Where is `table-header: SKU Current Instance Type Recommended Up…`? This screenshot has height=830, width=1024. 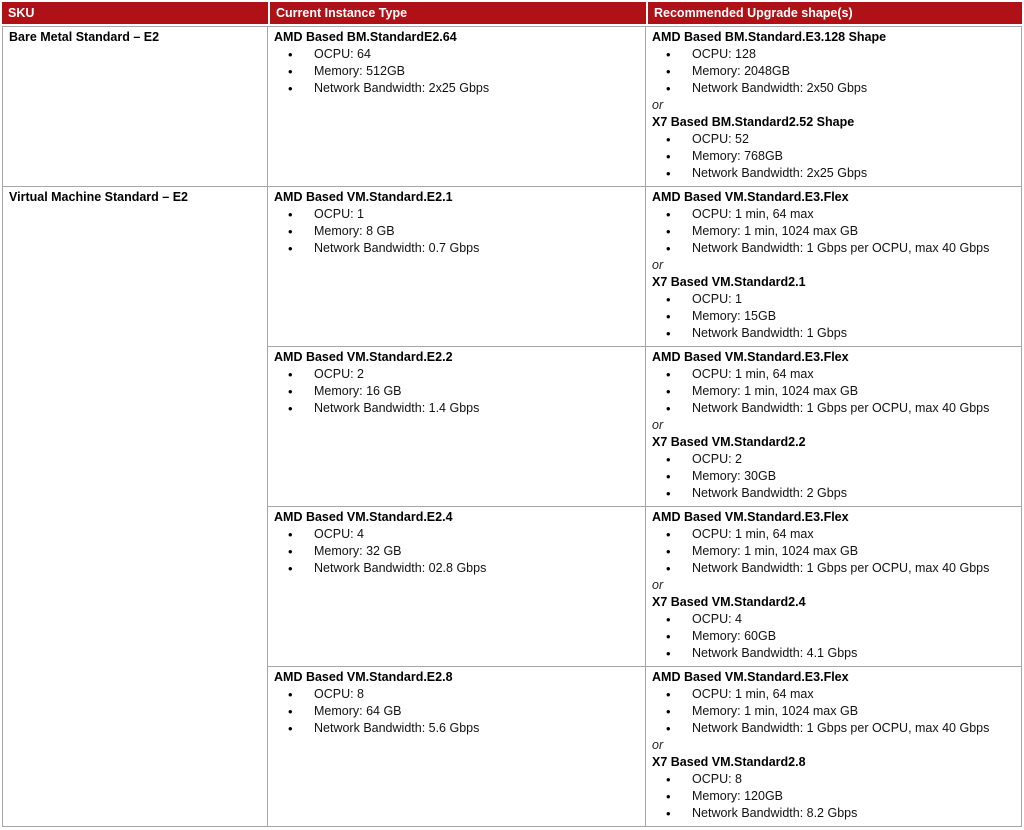
table-header: SKU Current Instance Type Recommended Up… is located at coordinates (512, 14).